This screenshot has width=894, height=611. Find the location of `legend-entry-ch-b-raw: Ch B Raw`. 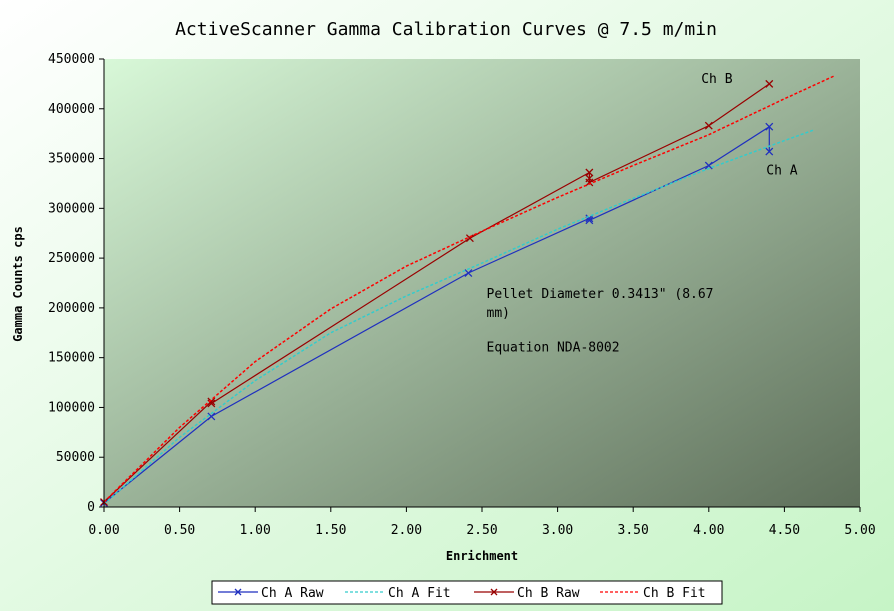

legend-entry-ch-b-raw: Ch B Raw is located at coordinates (527, 593).